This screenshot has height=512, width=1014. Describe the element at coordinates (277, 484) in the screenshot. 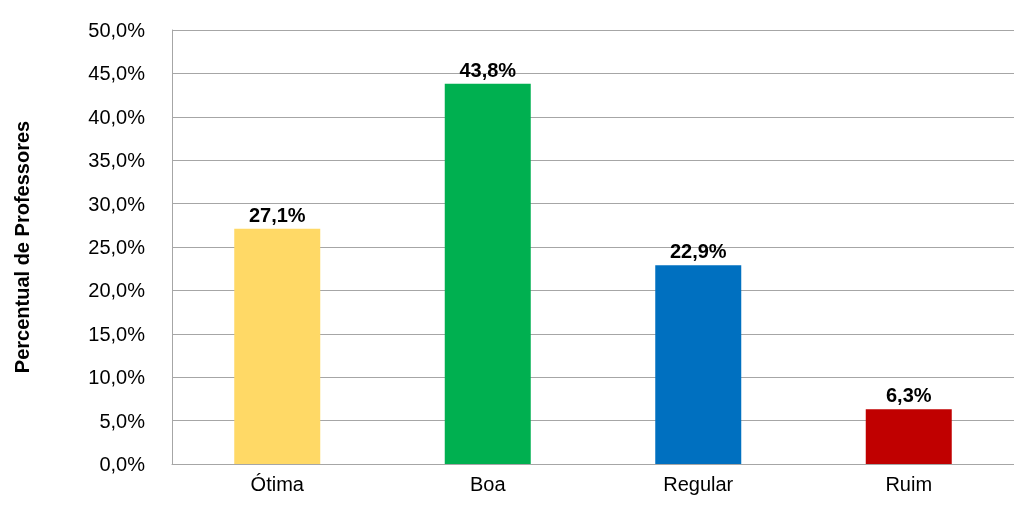

I see `x-tick-label: Ótima` at that location.